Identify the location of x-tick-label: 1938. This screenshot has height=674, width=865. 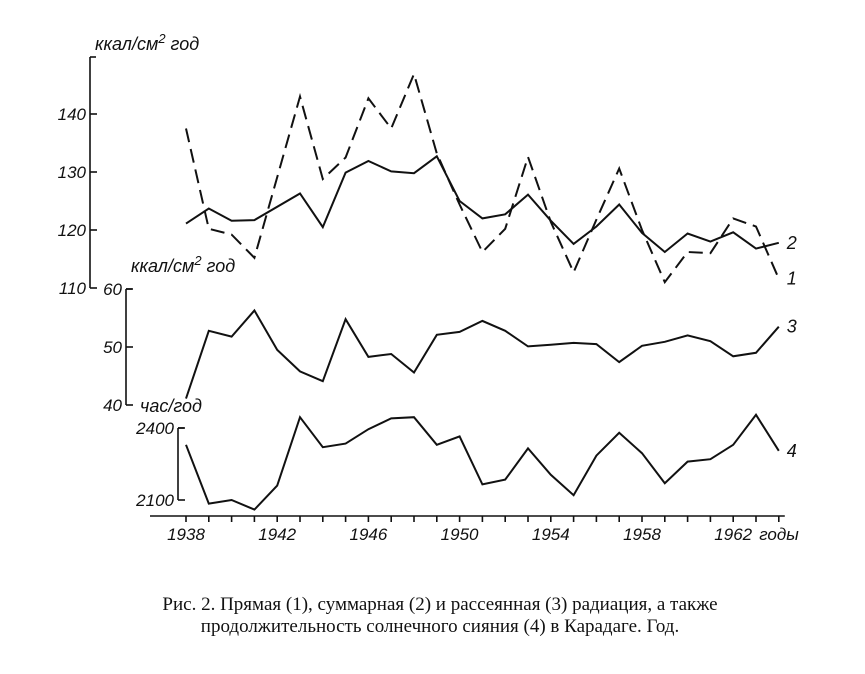
(186, 534).